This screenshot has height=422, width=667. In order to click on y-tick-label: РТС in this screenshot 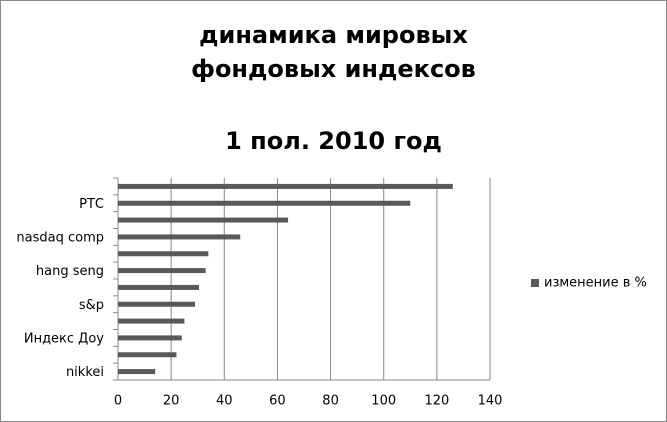, I will do `click(91, 204)`.